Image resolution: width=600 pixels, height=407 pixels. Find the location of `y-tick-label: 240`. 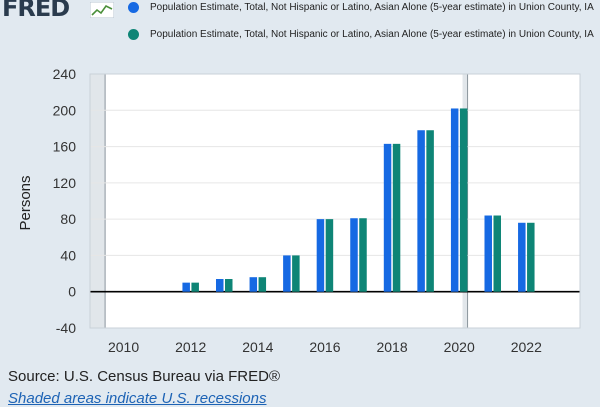

y-tick-label: 240 is located at coordinates (65, 74).